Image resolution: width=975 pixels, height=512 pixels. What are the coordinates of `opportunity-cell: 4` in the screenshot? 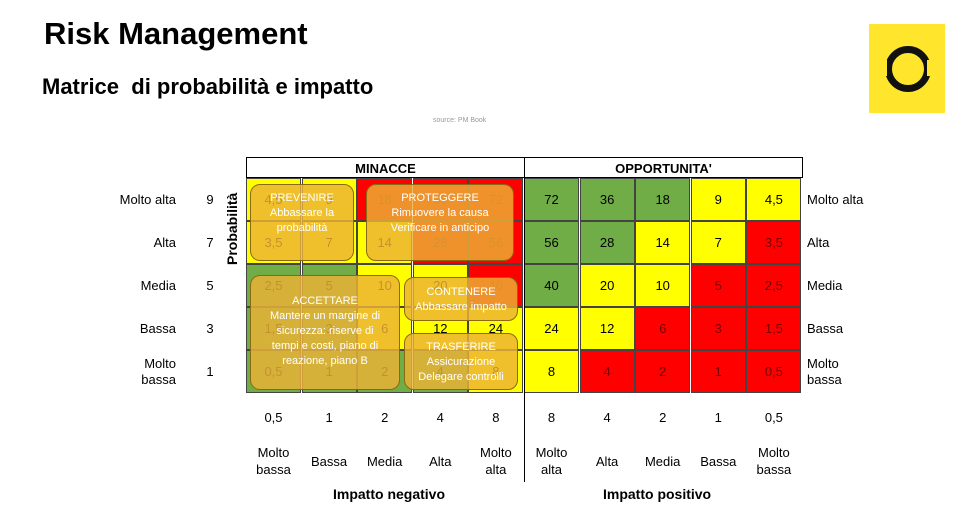 It's located at (607, 371).